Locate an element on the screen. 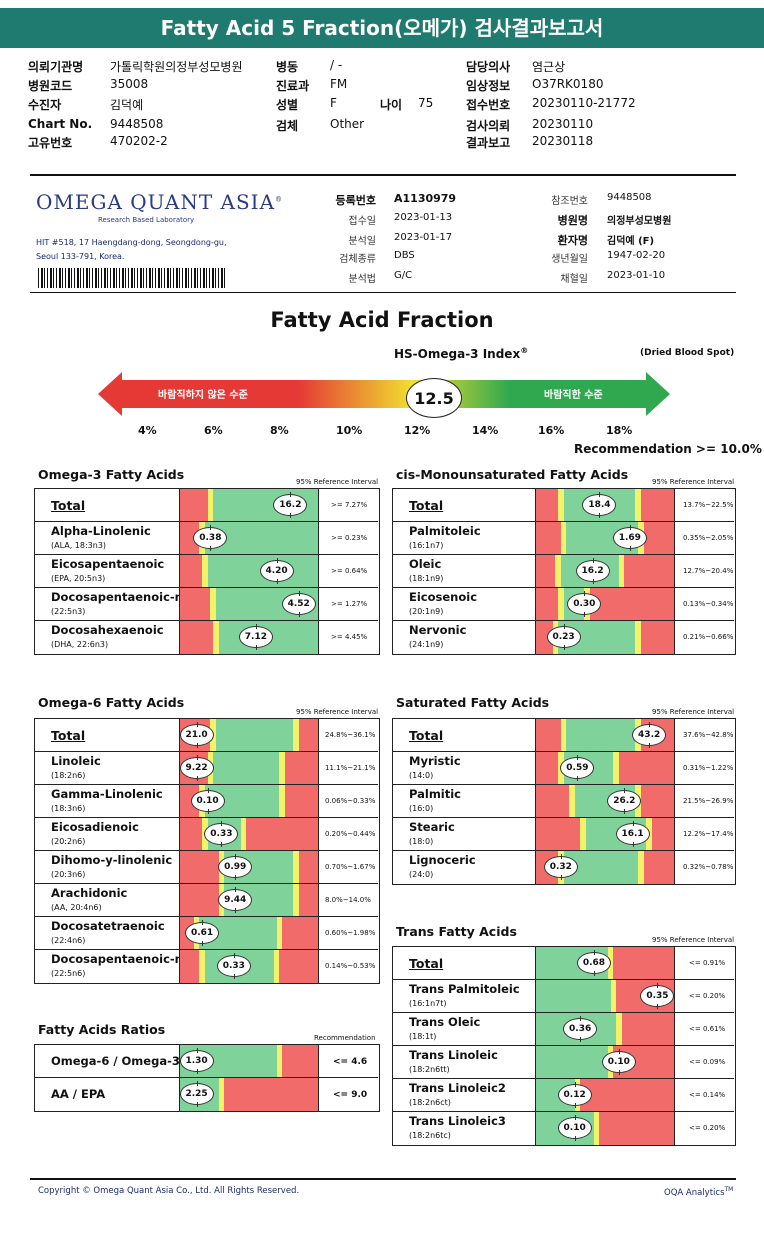  fatty-acid-code: (18:2n6) is located at coordinates (68, 775).